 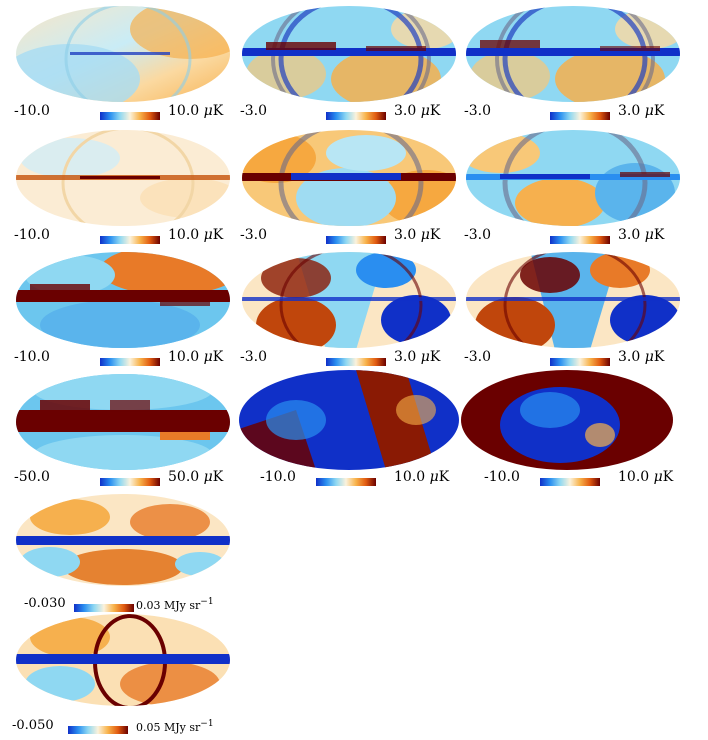 I want to click on sky-map-panel-r5c1: -0.030 0.03 MJy sr−1, so click(x=123, y=553).